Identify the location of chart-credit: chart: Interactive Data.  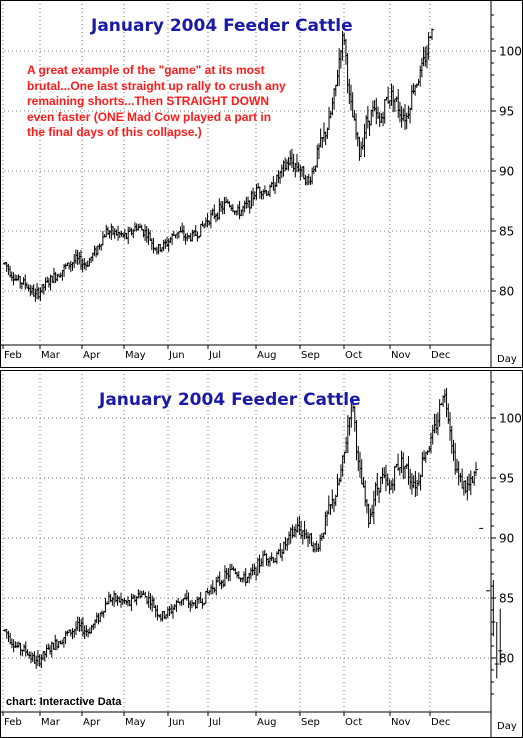
(64, 702).